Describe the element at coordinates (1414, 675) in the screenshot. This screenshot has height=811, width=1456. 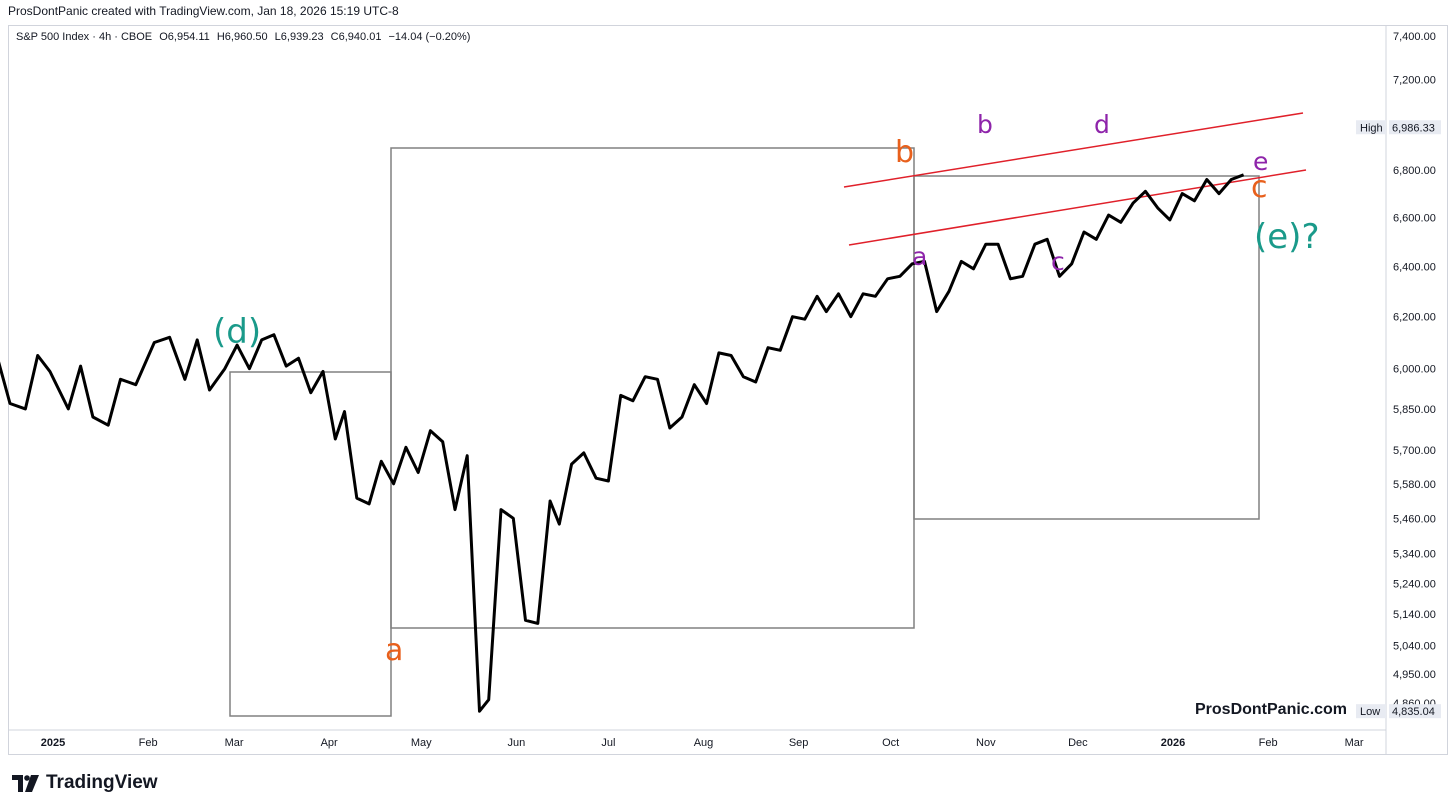
I see `y-tick-label: 4,950.00` at that location.